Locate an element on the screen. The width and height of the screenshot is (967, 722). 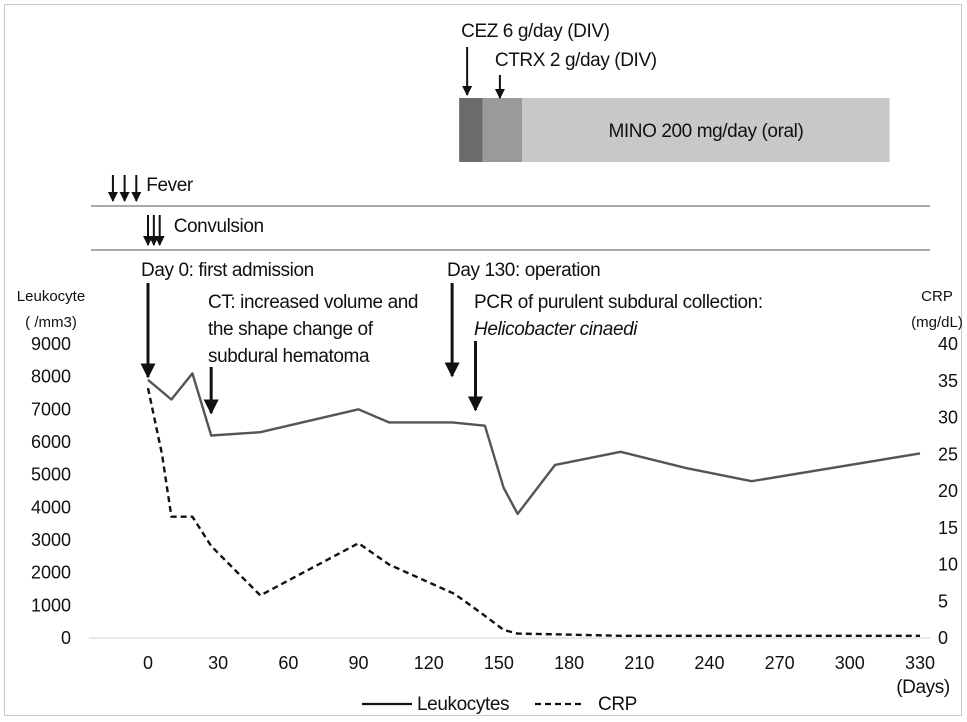
x-tick-label: 0 is located at coordinates (148, 663).